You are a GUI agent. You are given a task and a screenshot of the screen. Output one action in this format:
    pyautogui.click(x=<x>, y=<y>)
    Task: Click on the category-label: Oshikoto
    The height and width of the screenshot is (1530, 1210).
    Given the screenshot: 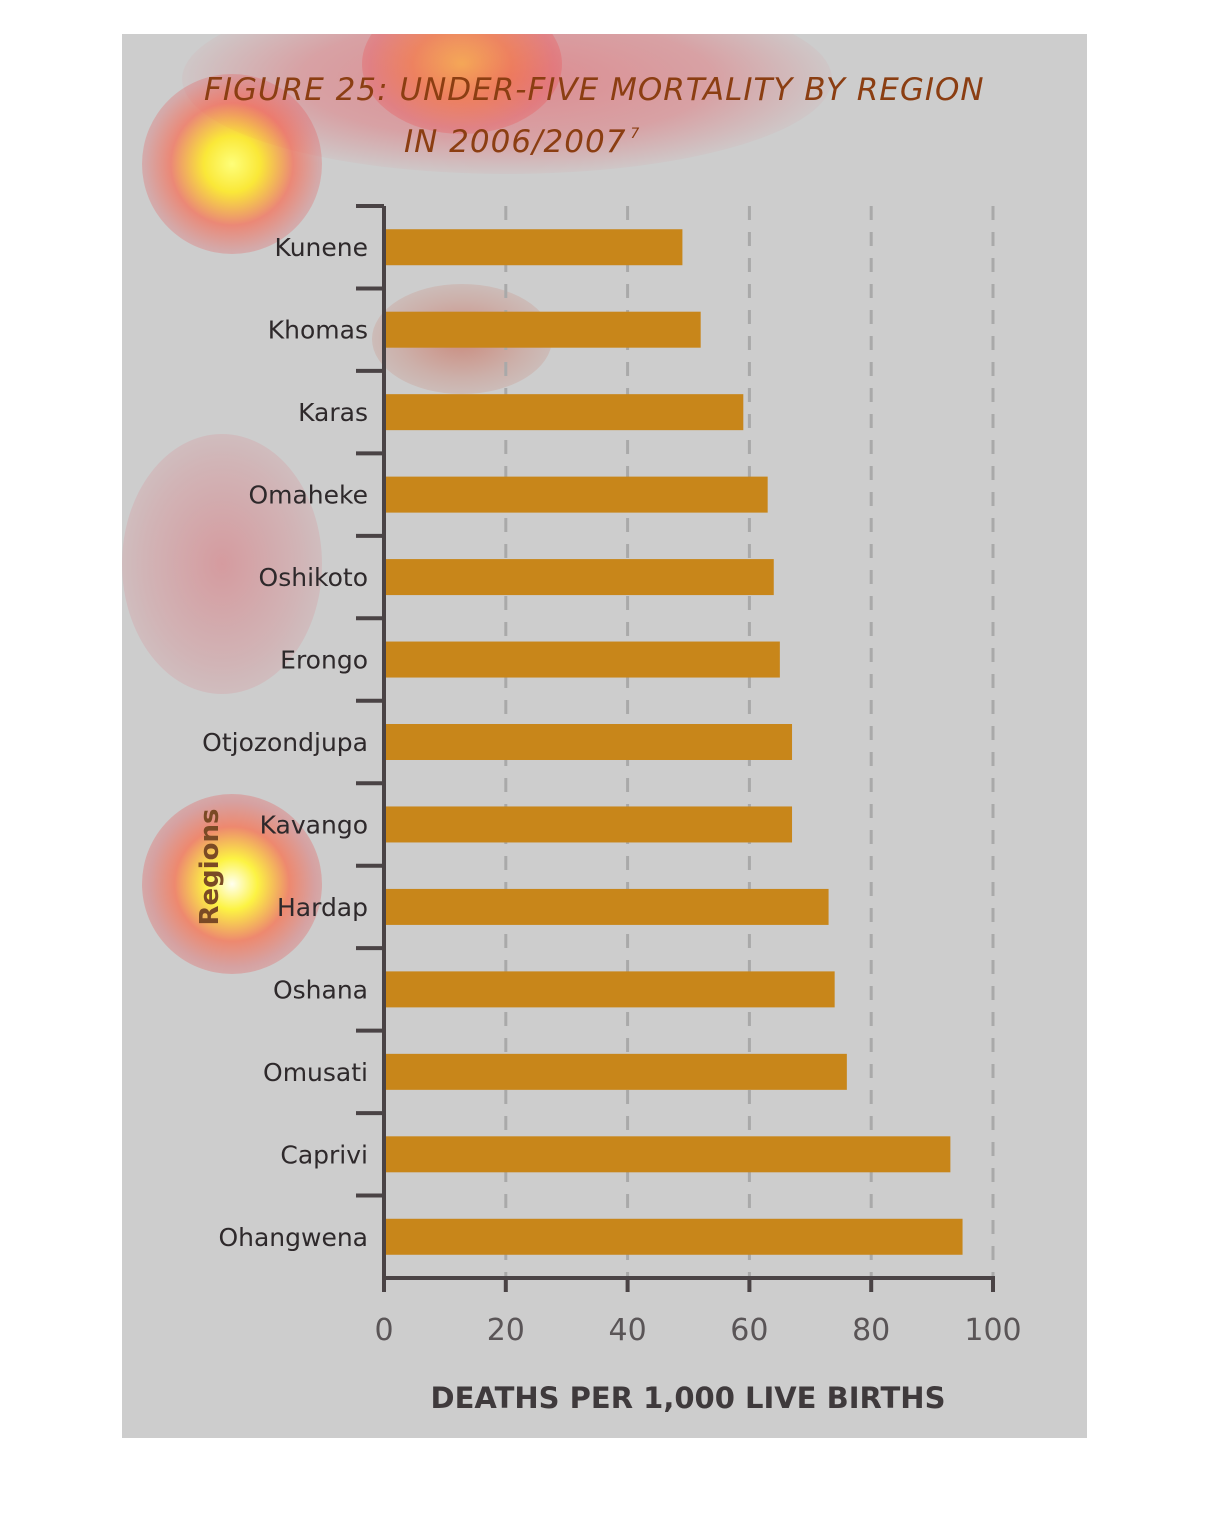 What is the action you would take?
    pyautogui.click(x=313, y=577)
    